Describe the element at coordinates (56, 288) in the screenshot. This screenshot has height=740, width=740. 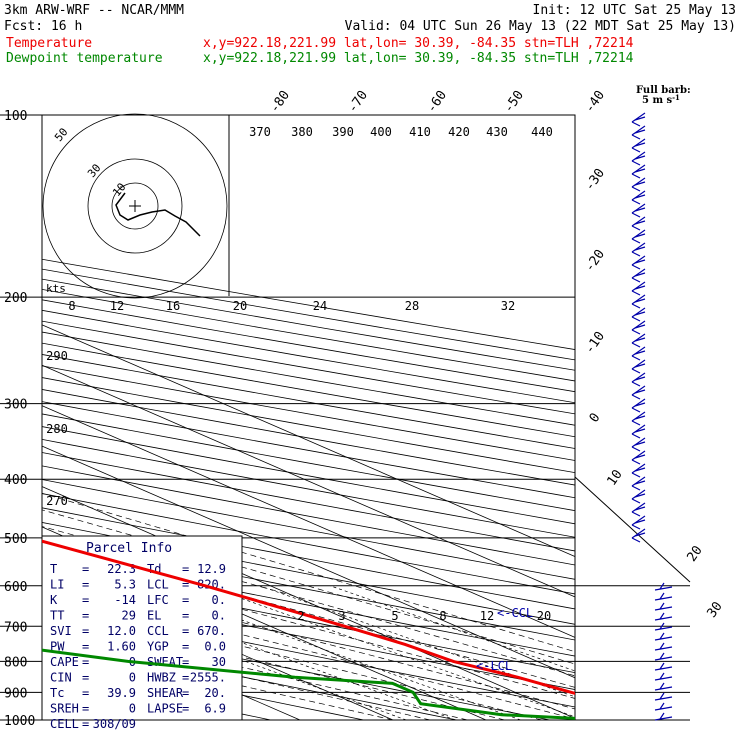
I see `hodograph-kts-label: kts` at that location.